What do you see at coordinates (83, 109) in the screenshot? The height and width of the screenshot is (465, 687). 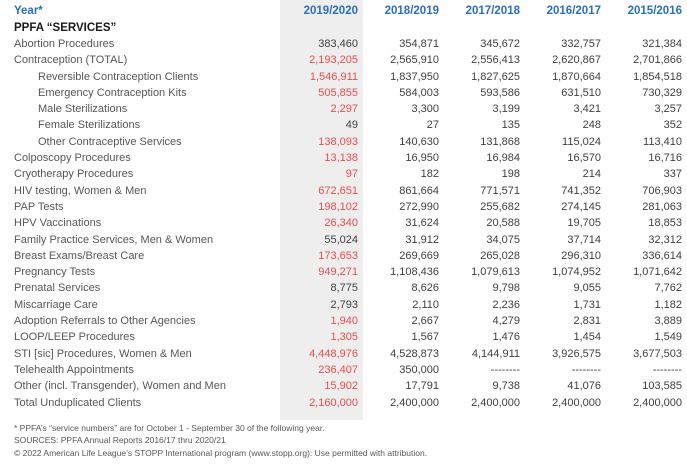 I see `row-label: Male Sterilizations` at bounding box center [83, 109].